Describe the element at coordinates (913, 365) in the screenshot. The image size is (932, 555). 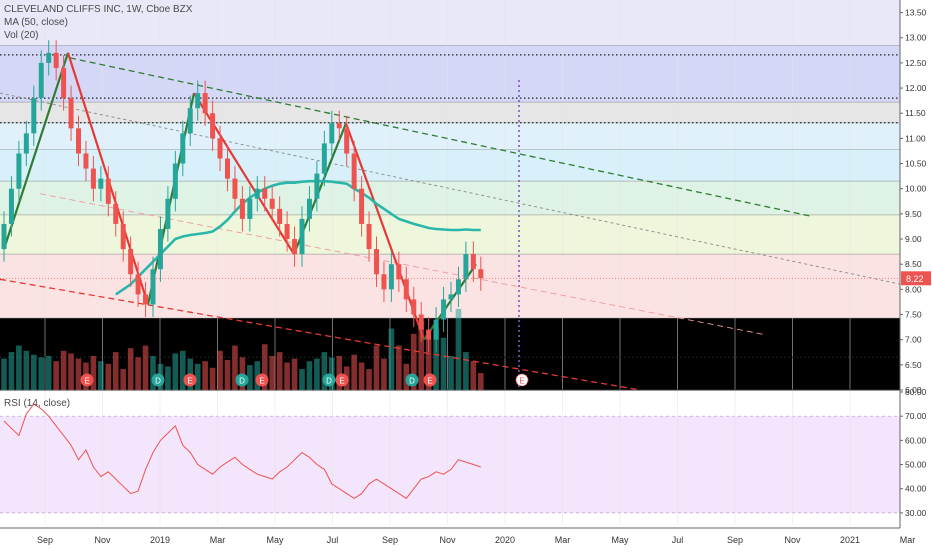
I see `price-tick-label: 6.50` at that location.